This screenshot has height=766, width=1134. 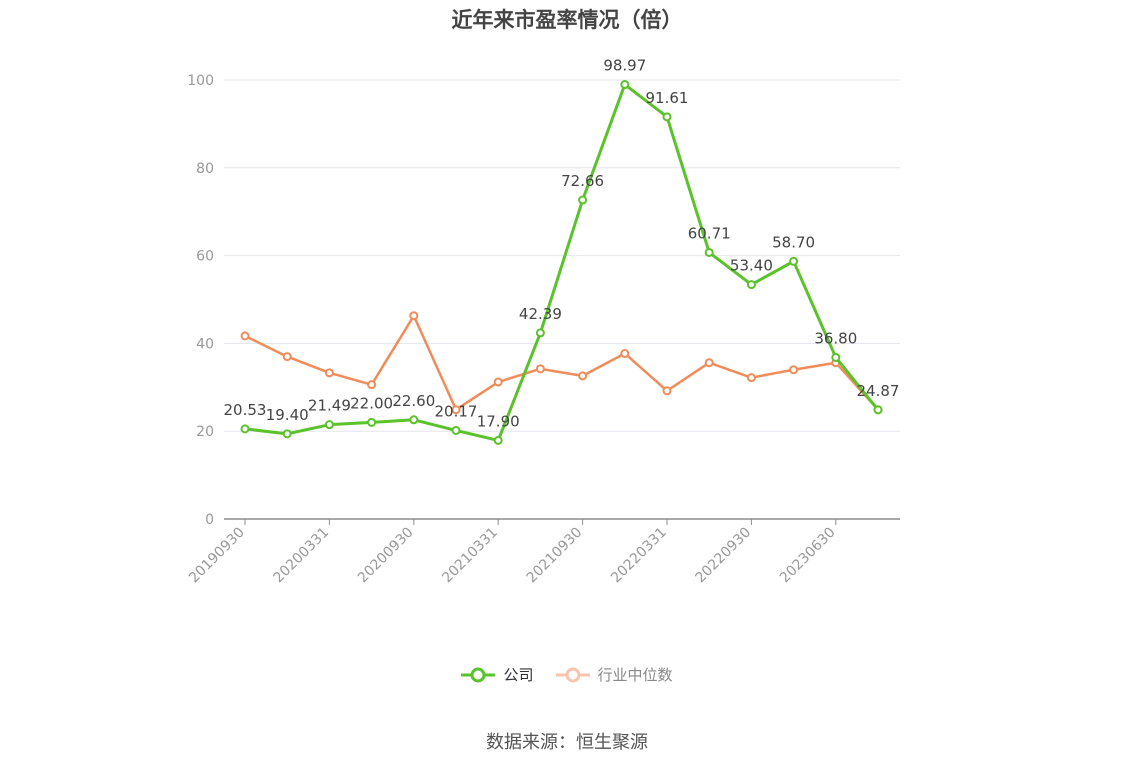 What do you see at coordinates (498, 421) in the screenshot?
I see `data-label-company: 17.90` at bounding box center [498, 421].